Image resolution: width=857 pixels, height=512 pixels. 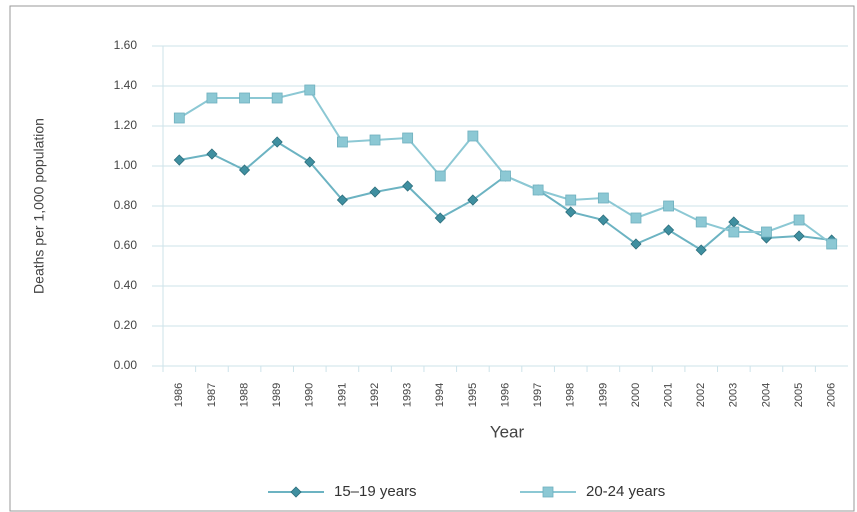 I want to click on x-tick-label: 1987, so click(x=212, y=395).